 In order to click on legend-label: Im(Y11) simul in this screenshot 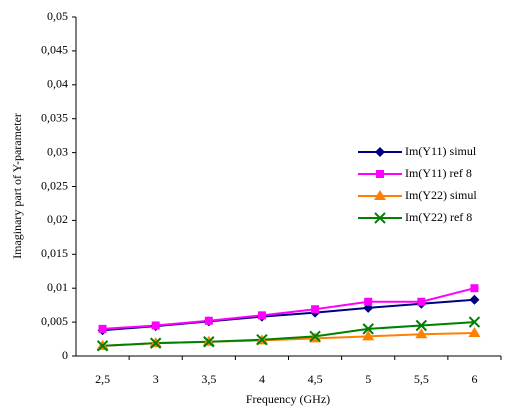, I will do `click(441, 151)`.